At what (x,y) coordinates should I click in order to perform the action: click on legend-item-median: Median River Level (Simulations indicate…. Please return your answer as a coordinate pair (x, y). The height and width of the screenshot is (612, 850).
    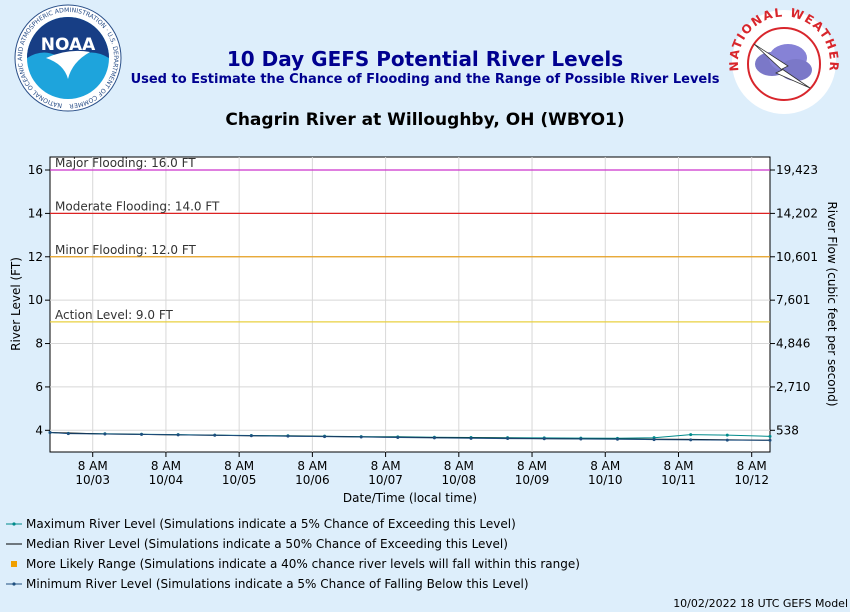
    Looking at the image, I should click on (257, 544).